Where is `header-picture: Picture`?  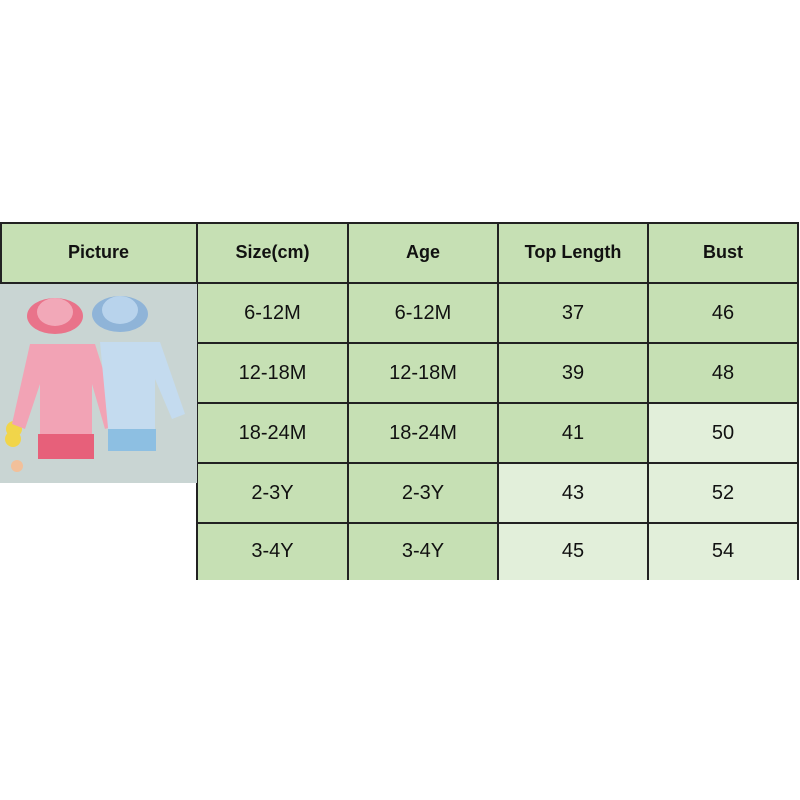
header-picture: Picture is located at coordinates (98, 252).